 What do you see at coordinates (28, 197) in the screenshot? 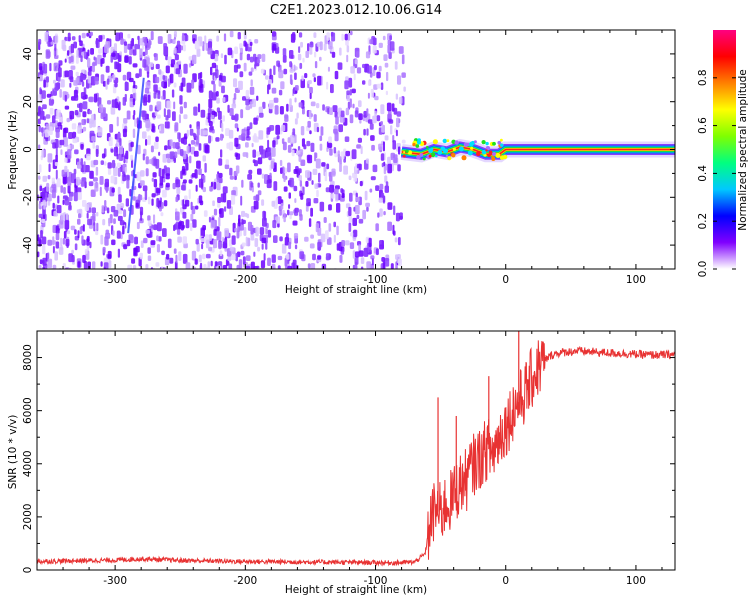
I see `spectrogram-y-tick-label: -20` at bounding box center [28, 197].